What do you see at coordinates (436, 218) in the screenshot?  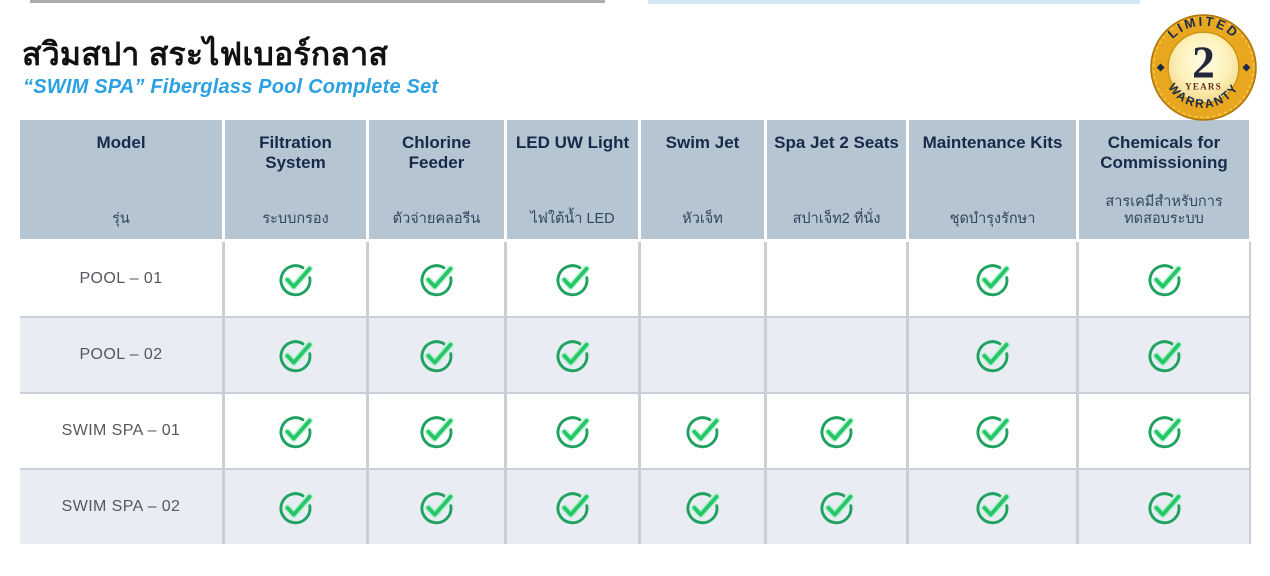 I see `column-header-th: ตัวจ่ายคลอรีน` at bounding box center [436, 218].